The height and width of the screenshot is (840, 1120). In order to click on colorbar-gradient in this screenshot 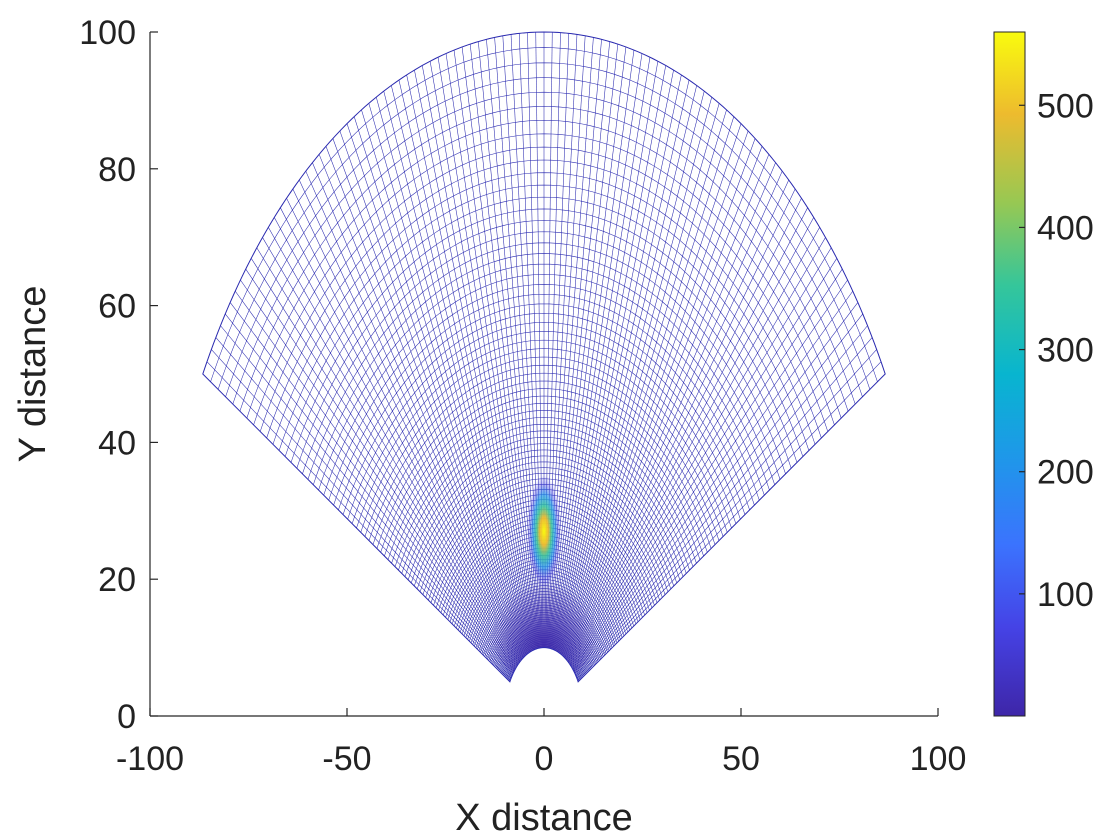, I will do `click(1009, 374)`.